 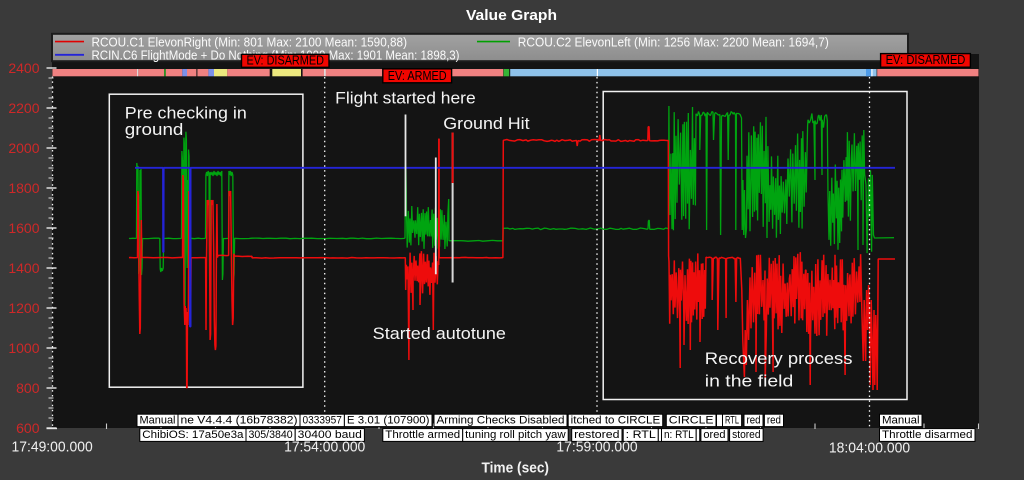 What do you see at coordinates (927, 435) in the screenshot?
I see `svg-text: Throttle disarmed` at bounding box center [927, 435].